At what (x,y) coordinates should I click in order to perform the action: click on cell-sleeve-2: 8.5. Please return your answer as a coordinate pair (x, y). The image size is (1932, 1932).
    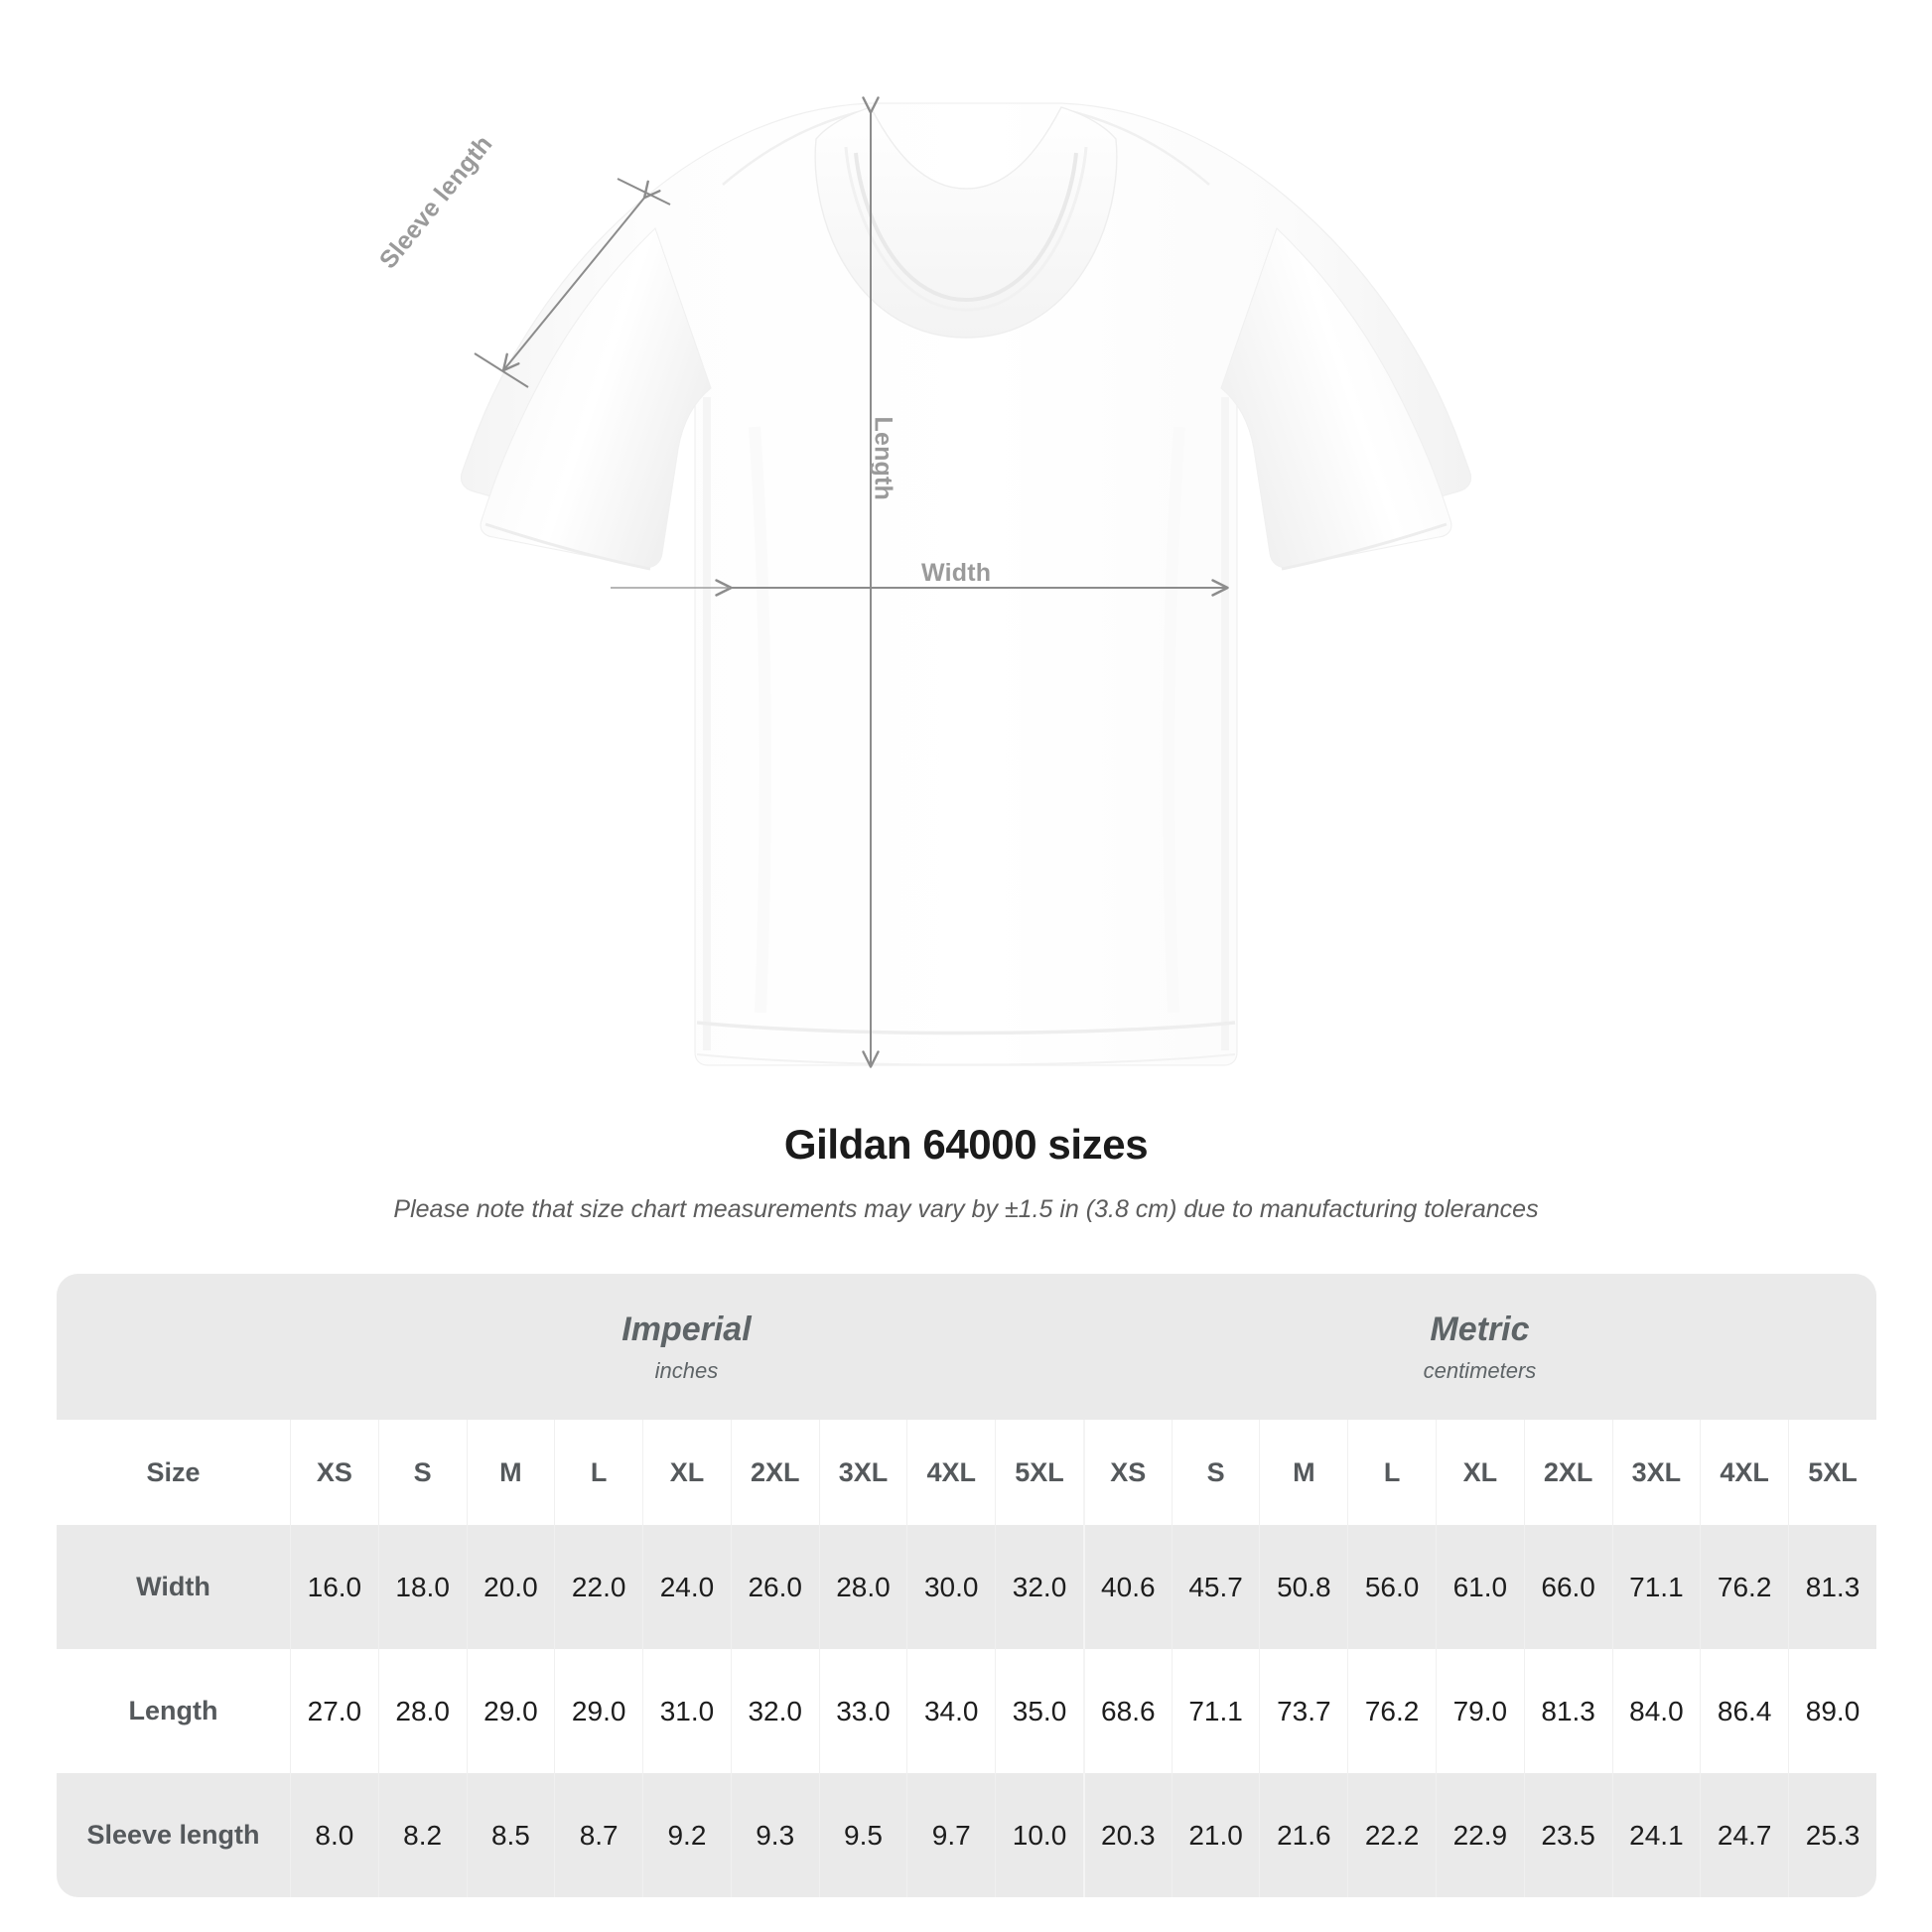
    Looking at the image, I should click on (511, 1835).